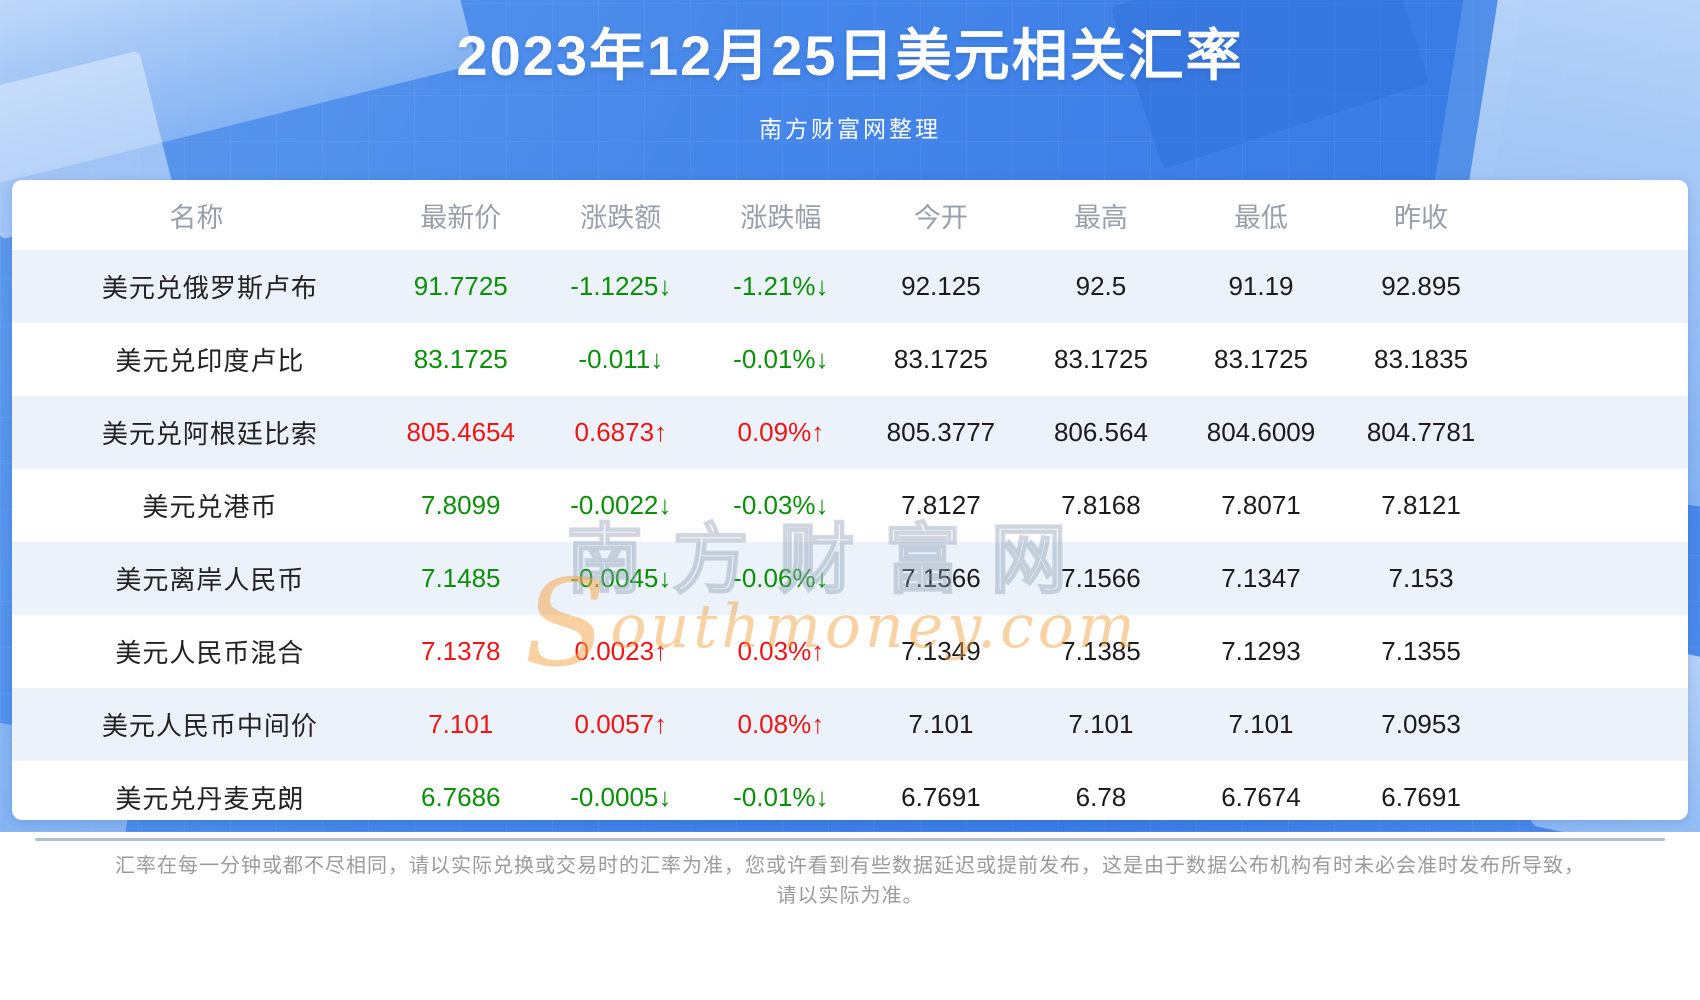 This screenshot has height=1000, width=1700. I want to click on prev-close-cell: 83.1835, so click(1421, 359).